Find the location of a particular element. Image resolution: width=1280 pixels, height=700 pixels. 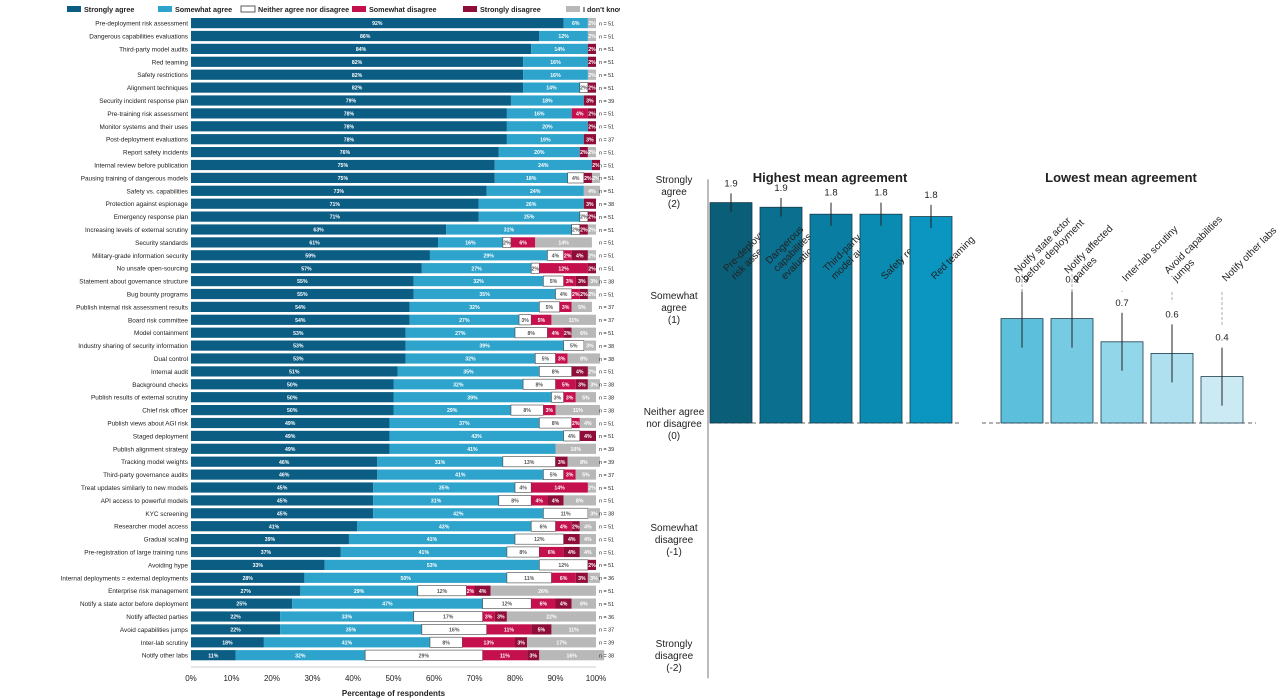

mean-bar is located at coordinates (831, 318).